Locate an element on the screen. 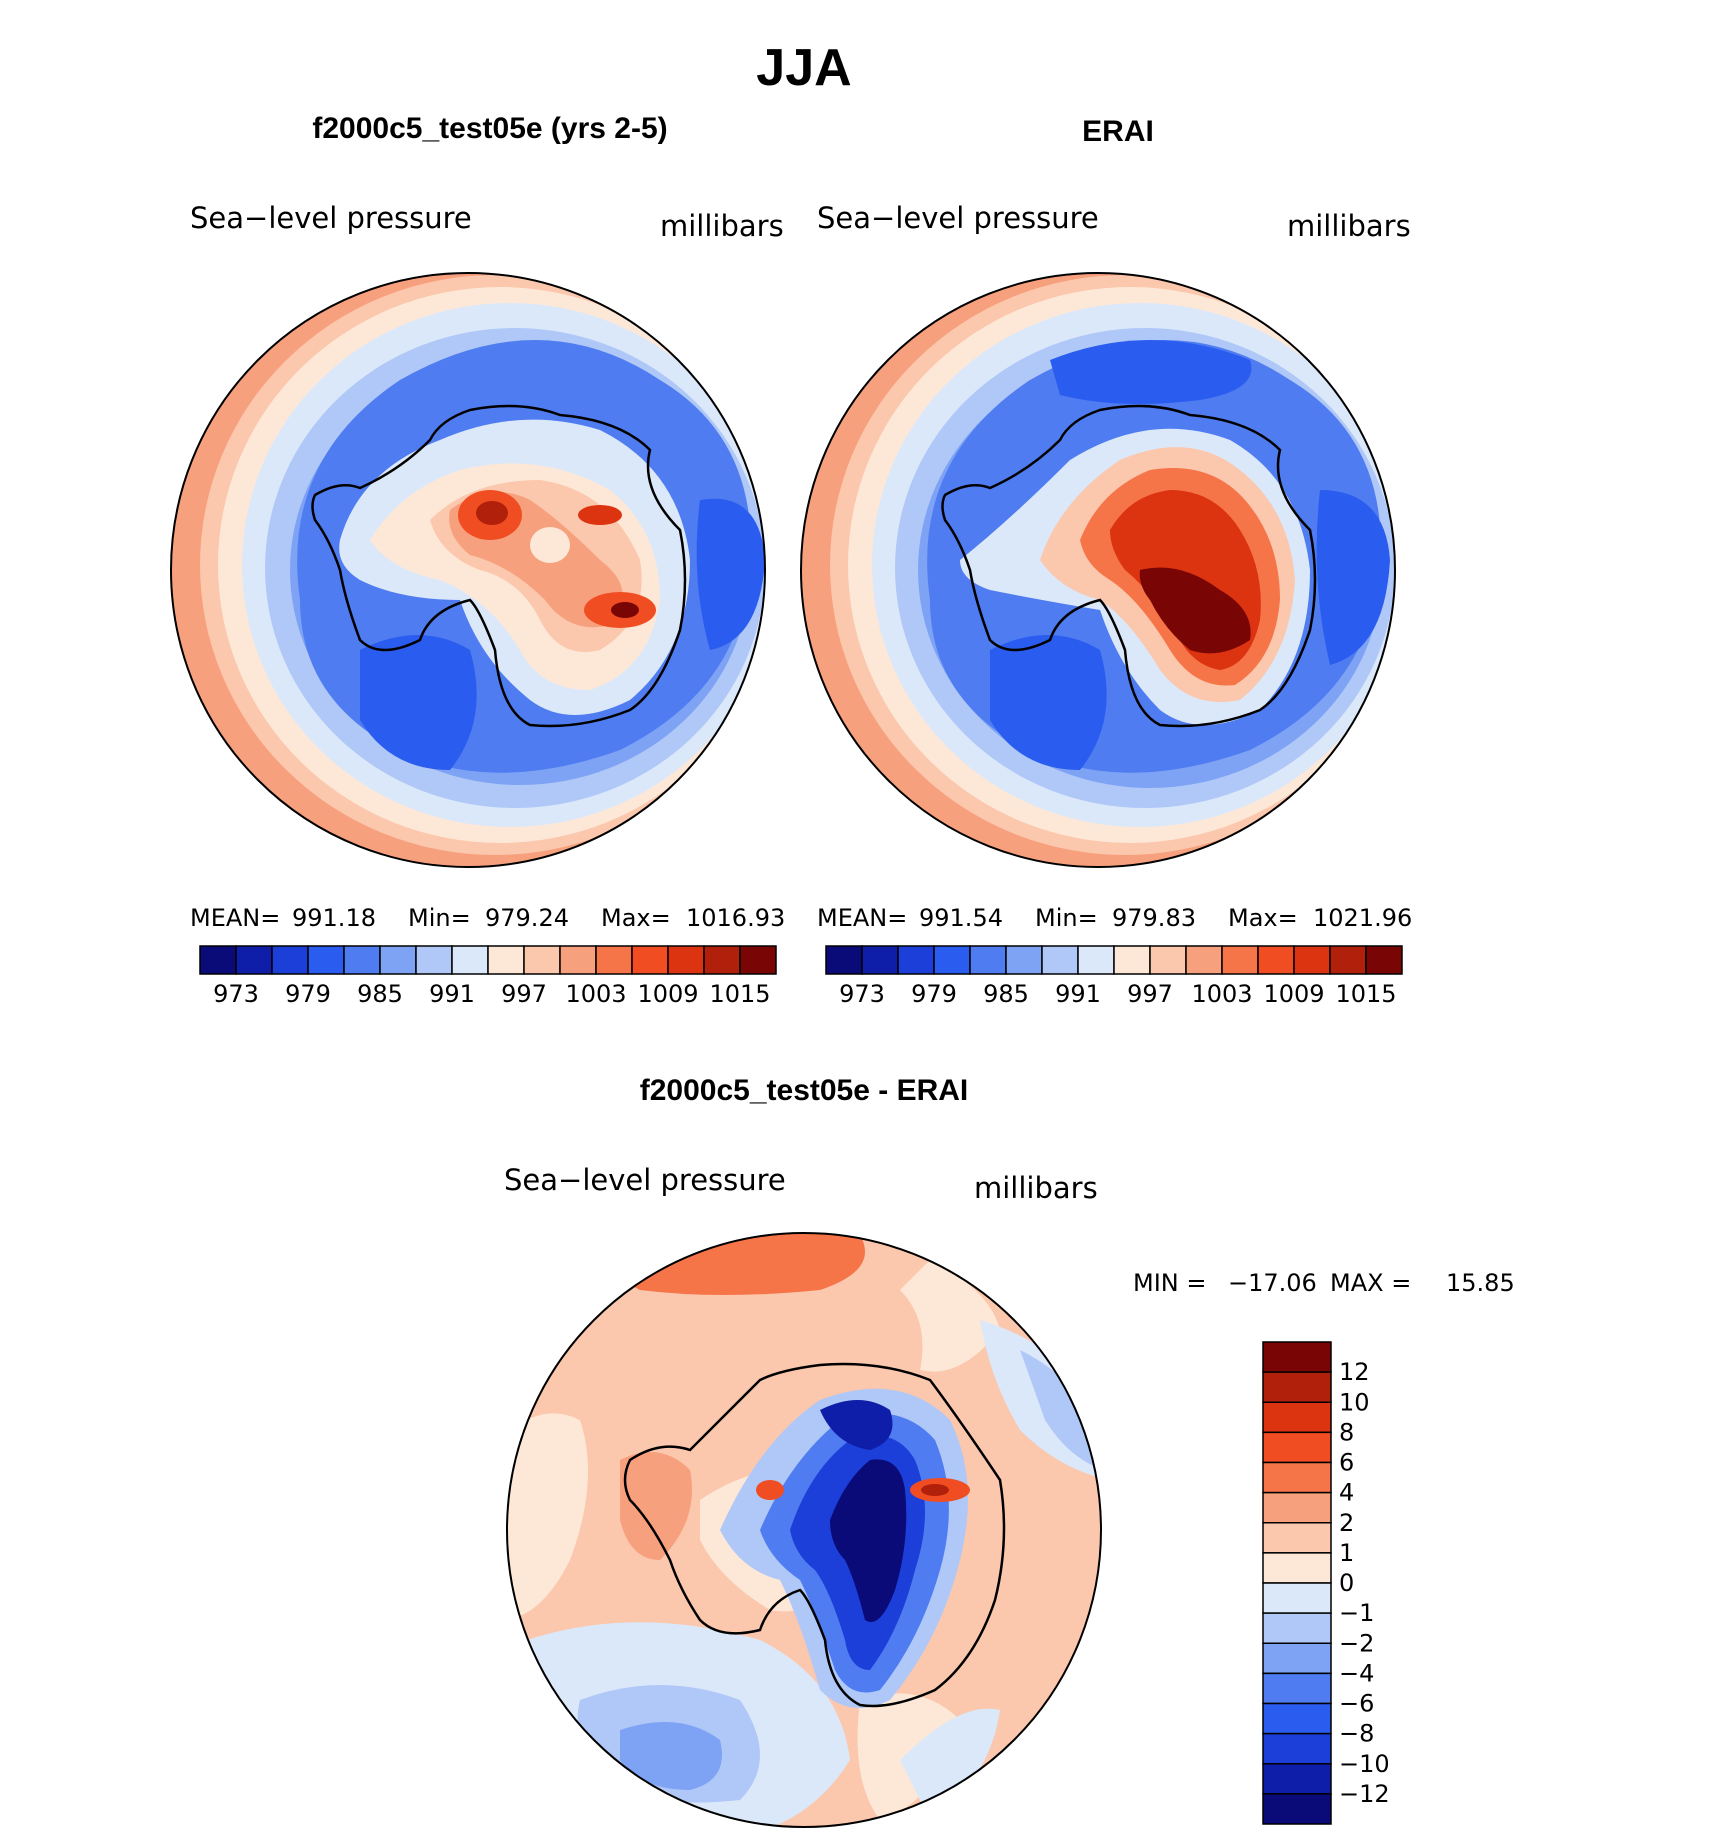 The image size is (1710, 1839). colorbar-tick-label: 997 is located at coordinates (1150, 994).